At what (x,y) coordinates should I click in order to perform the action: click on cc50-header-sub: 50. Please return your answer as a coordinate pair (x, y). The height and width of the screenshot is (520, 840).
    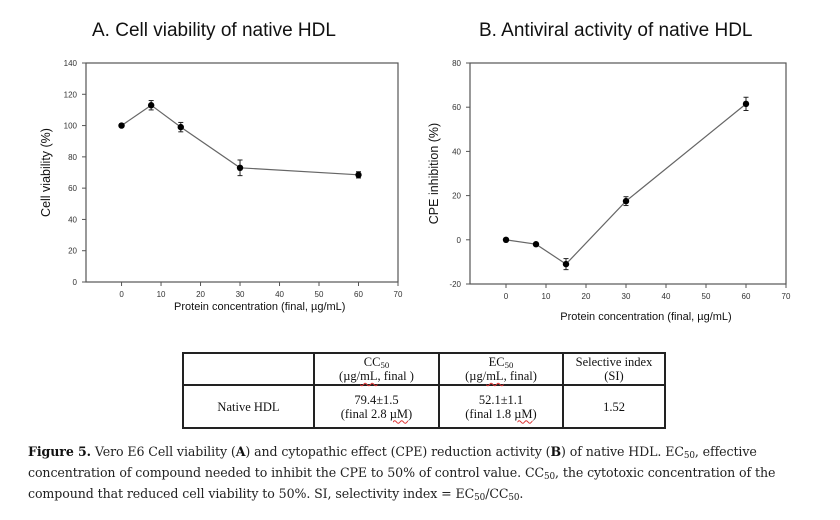
    Looking at the image, I should click on (385, 365).